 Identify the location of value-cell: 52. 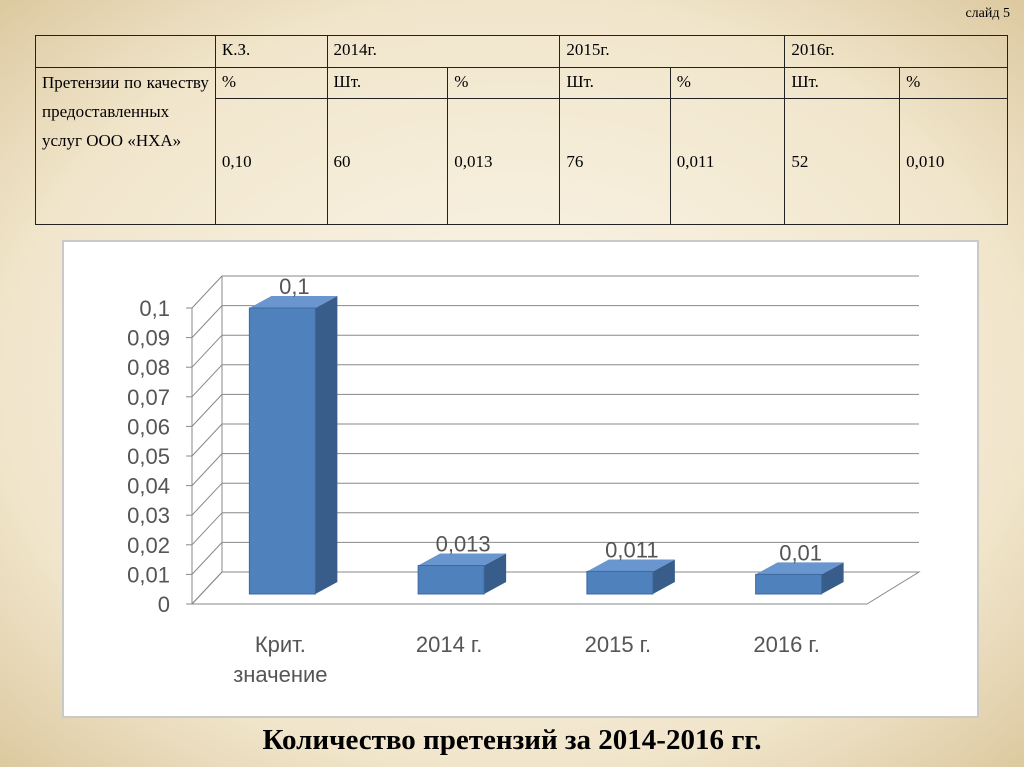
(842, 161).